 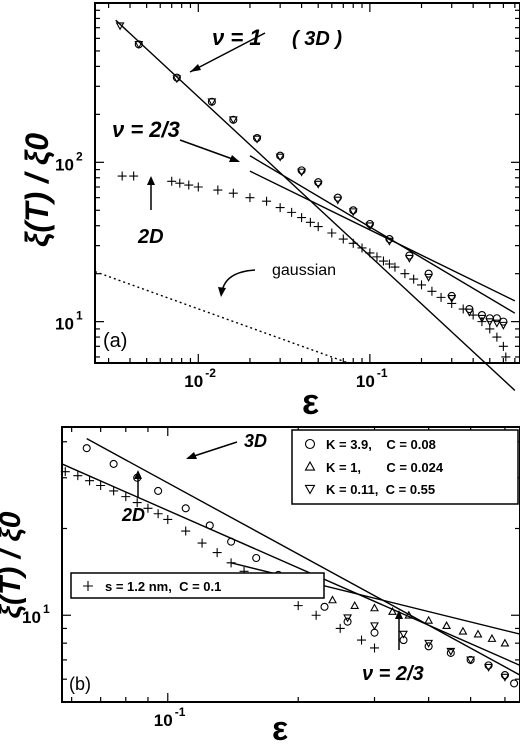 What do you see at coordinates (115, 341) in the screenshot?
I see `panel-a-label: (a)` at bounding box center [115, 341].